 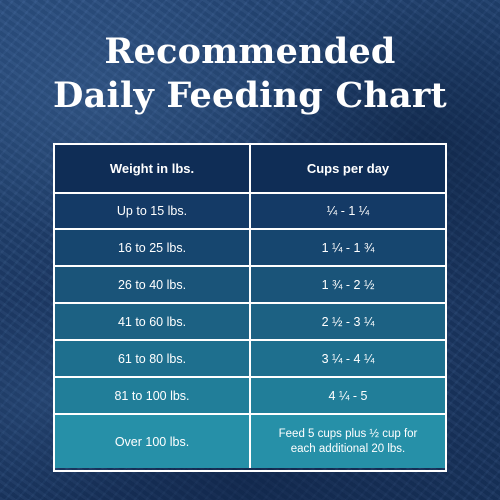 What do you see at coordinates (348, 321) in the screenshot?
I see `cups-cell: 2 ½ - 3 ¼` at bounding box center [348, 321].